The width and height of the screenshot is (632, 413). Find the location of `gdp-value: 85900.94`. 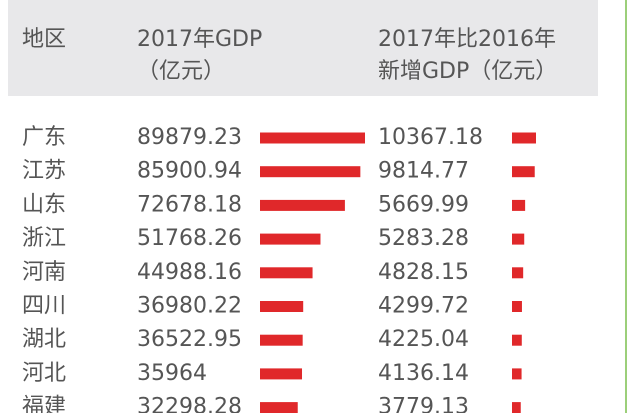

gdp-value: 85900.94 is located at coordinates (189, 171).